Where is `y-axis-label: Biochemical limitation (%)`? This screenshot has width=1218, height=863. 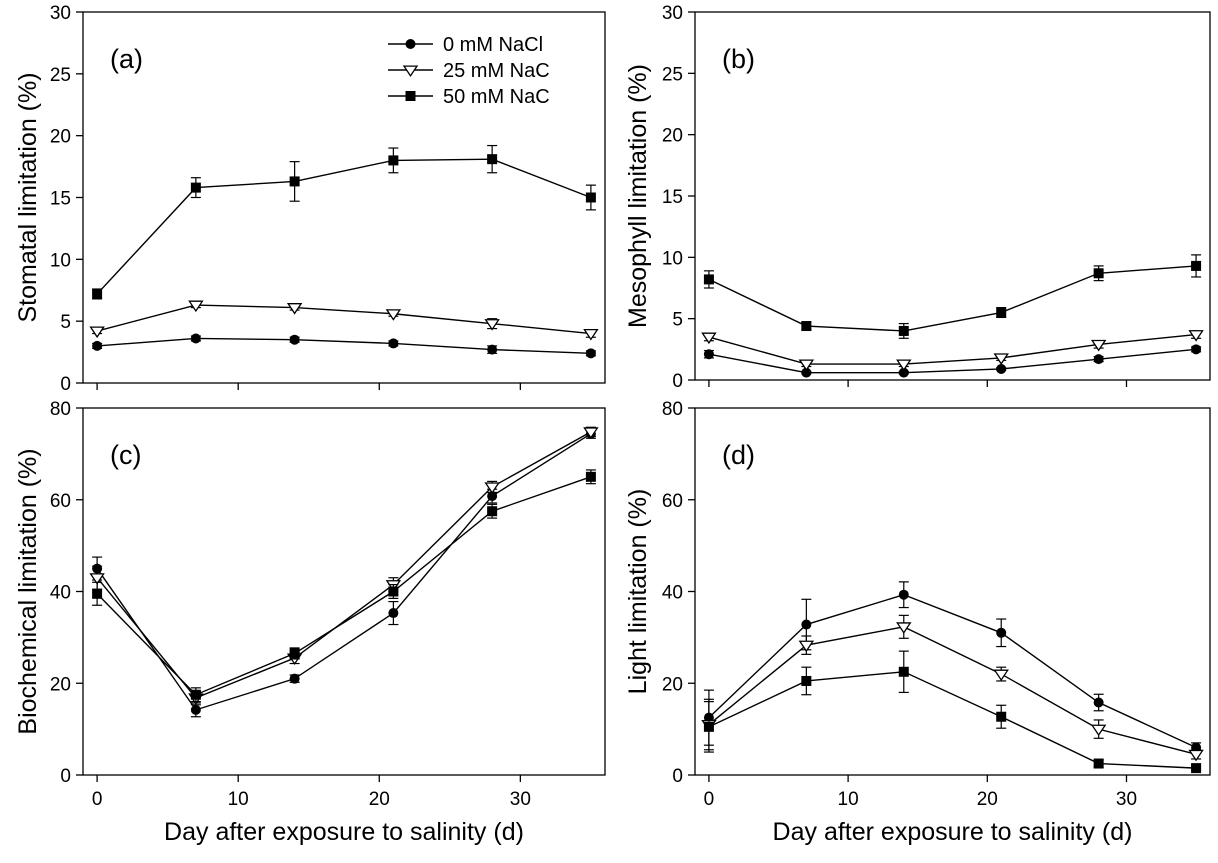
y-axis-label: Biochemical limitation (%) is located at coordinates (28, 591).